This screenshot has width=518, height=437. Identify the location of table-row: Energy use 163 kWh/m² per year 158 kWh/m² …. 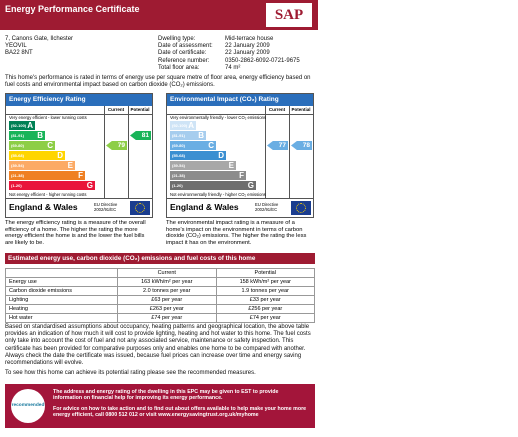
(160, 282).